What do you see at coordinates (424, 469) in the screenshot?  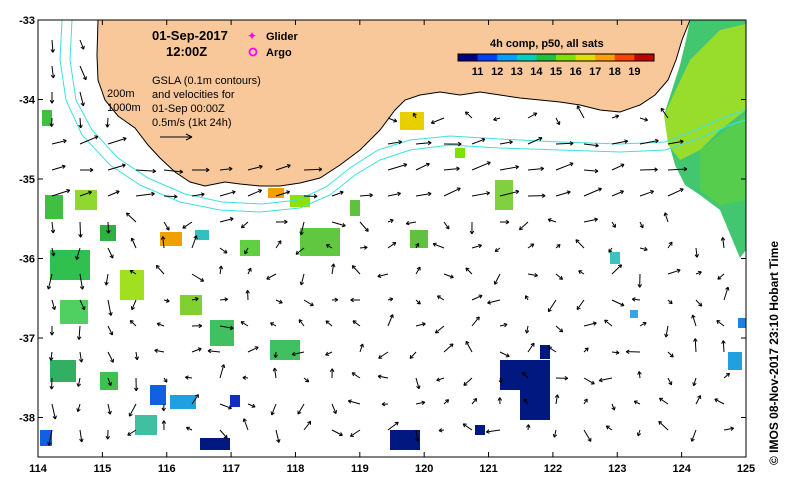 I see `x-tick-label: 120` at bounding box center [424, 469].